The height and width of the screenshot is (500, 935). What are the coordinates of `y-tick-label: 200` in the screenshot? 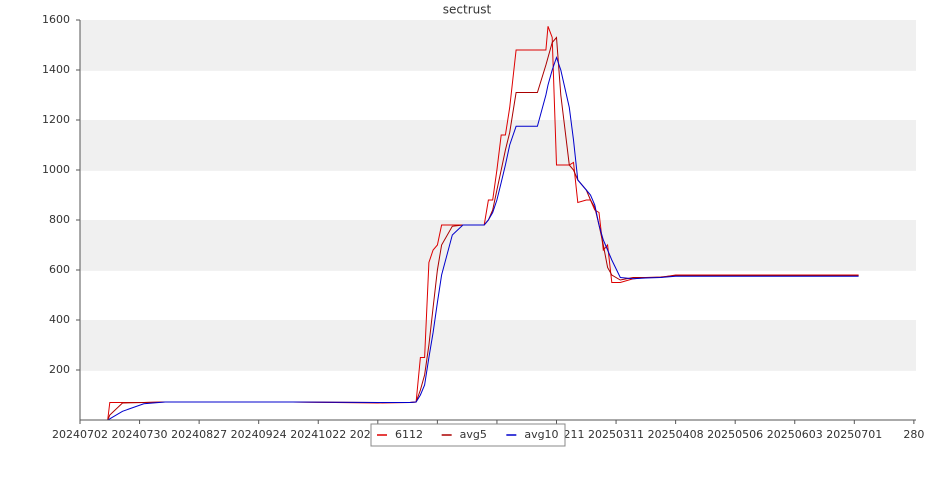 It's located at (59, 369).